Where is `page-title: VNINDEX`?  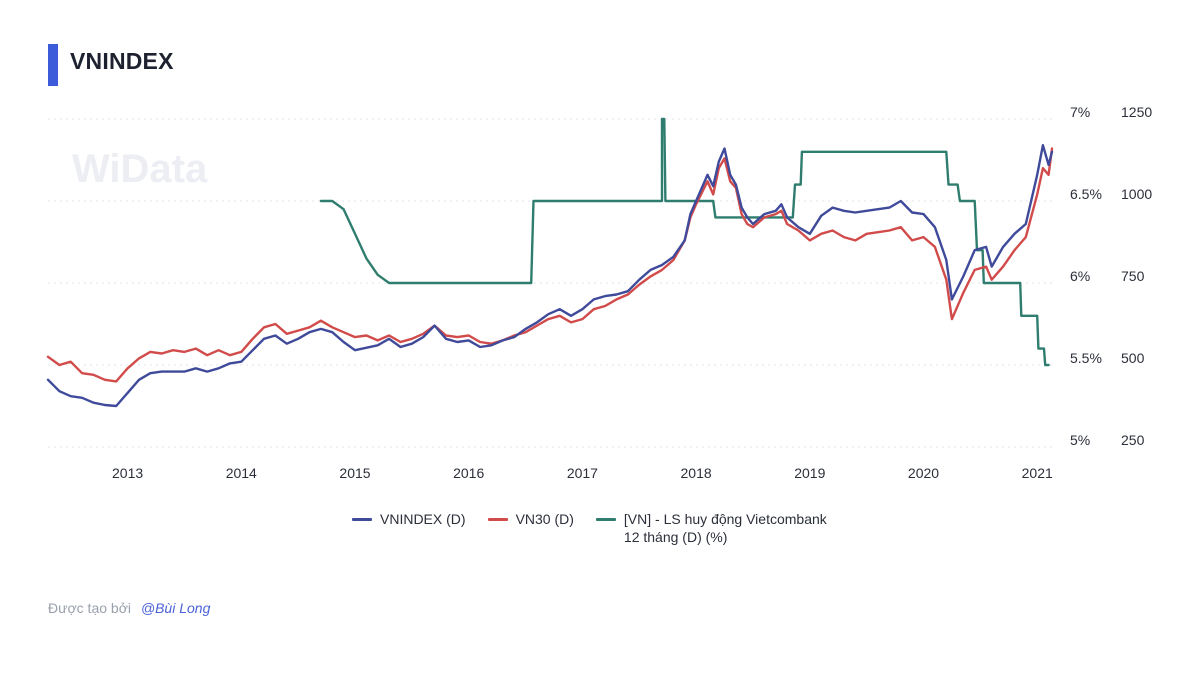
page-title: VNINDEX is located at coordinates (122, 61).